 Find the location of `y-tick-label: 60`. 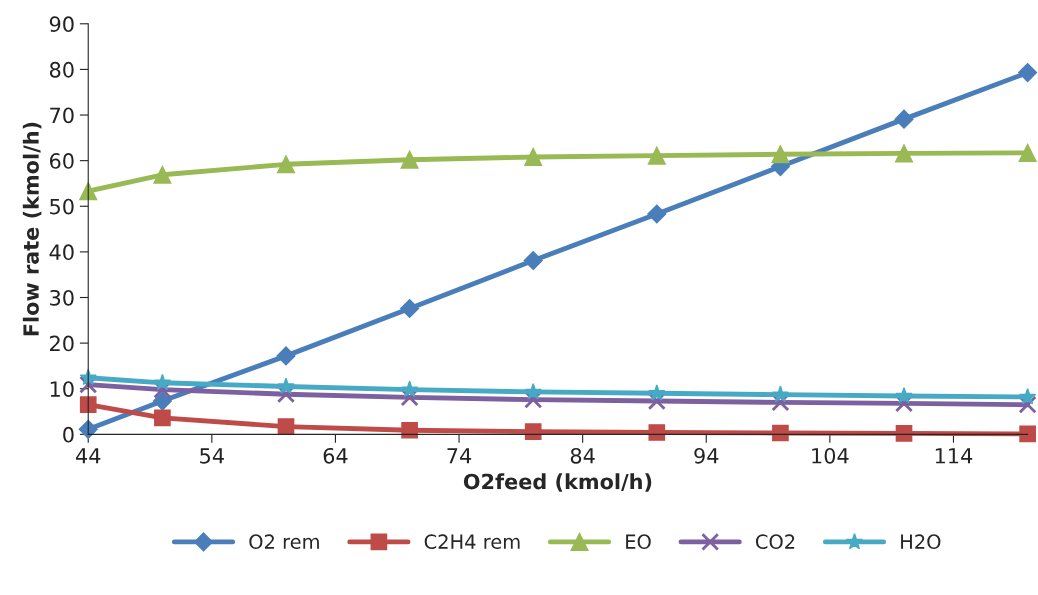

y-tick-label: 60 is located at coordinates (61, 161).